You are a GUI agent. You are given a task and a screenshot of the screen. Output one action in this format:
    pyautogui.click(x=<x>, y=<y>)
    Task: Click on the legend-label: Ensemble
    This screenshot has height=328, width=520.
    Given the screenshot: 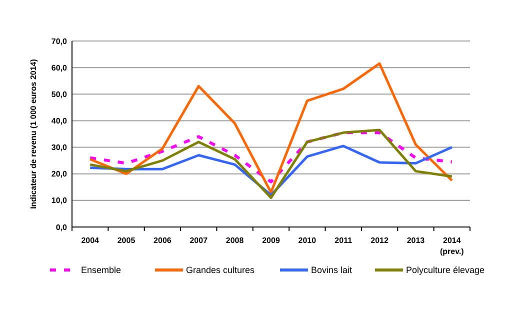 What is the action you would take?
    pyautogui.click(x=101, y=270)
    